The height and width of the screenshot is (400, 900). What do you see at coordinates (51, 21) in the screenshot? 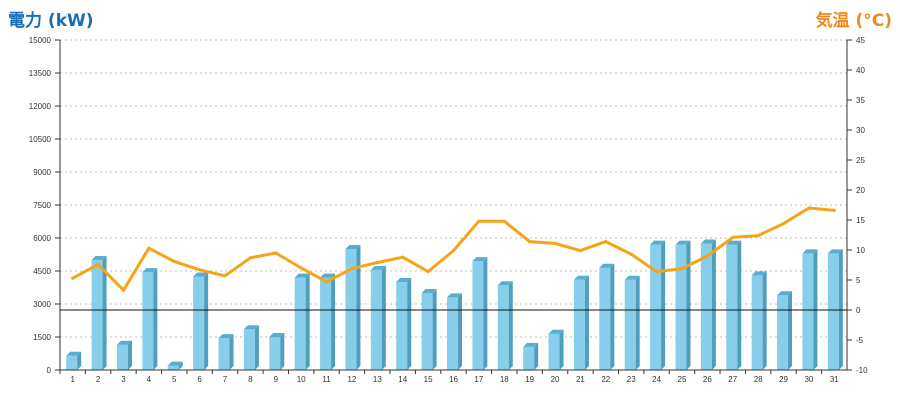
I see `left-axis-title: 電力 (kW)` at bounding box center [51, 21].